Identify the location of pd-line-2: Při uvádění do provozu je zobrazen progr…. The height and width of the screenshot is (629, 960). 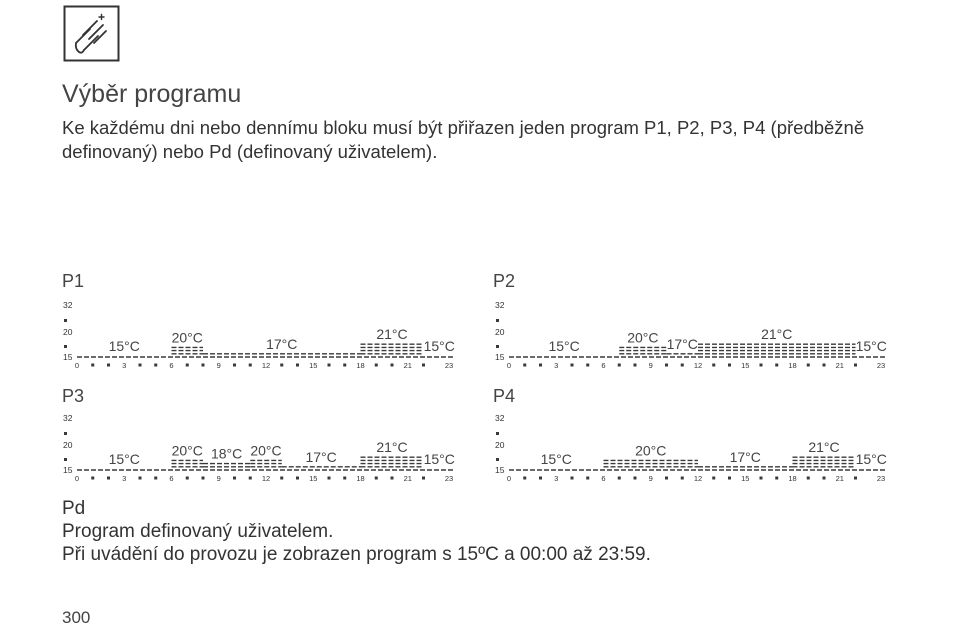
(356, 554).